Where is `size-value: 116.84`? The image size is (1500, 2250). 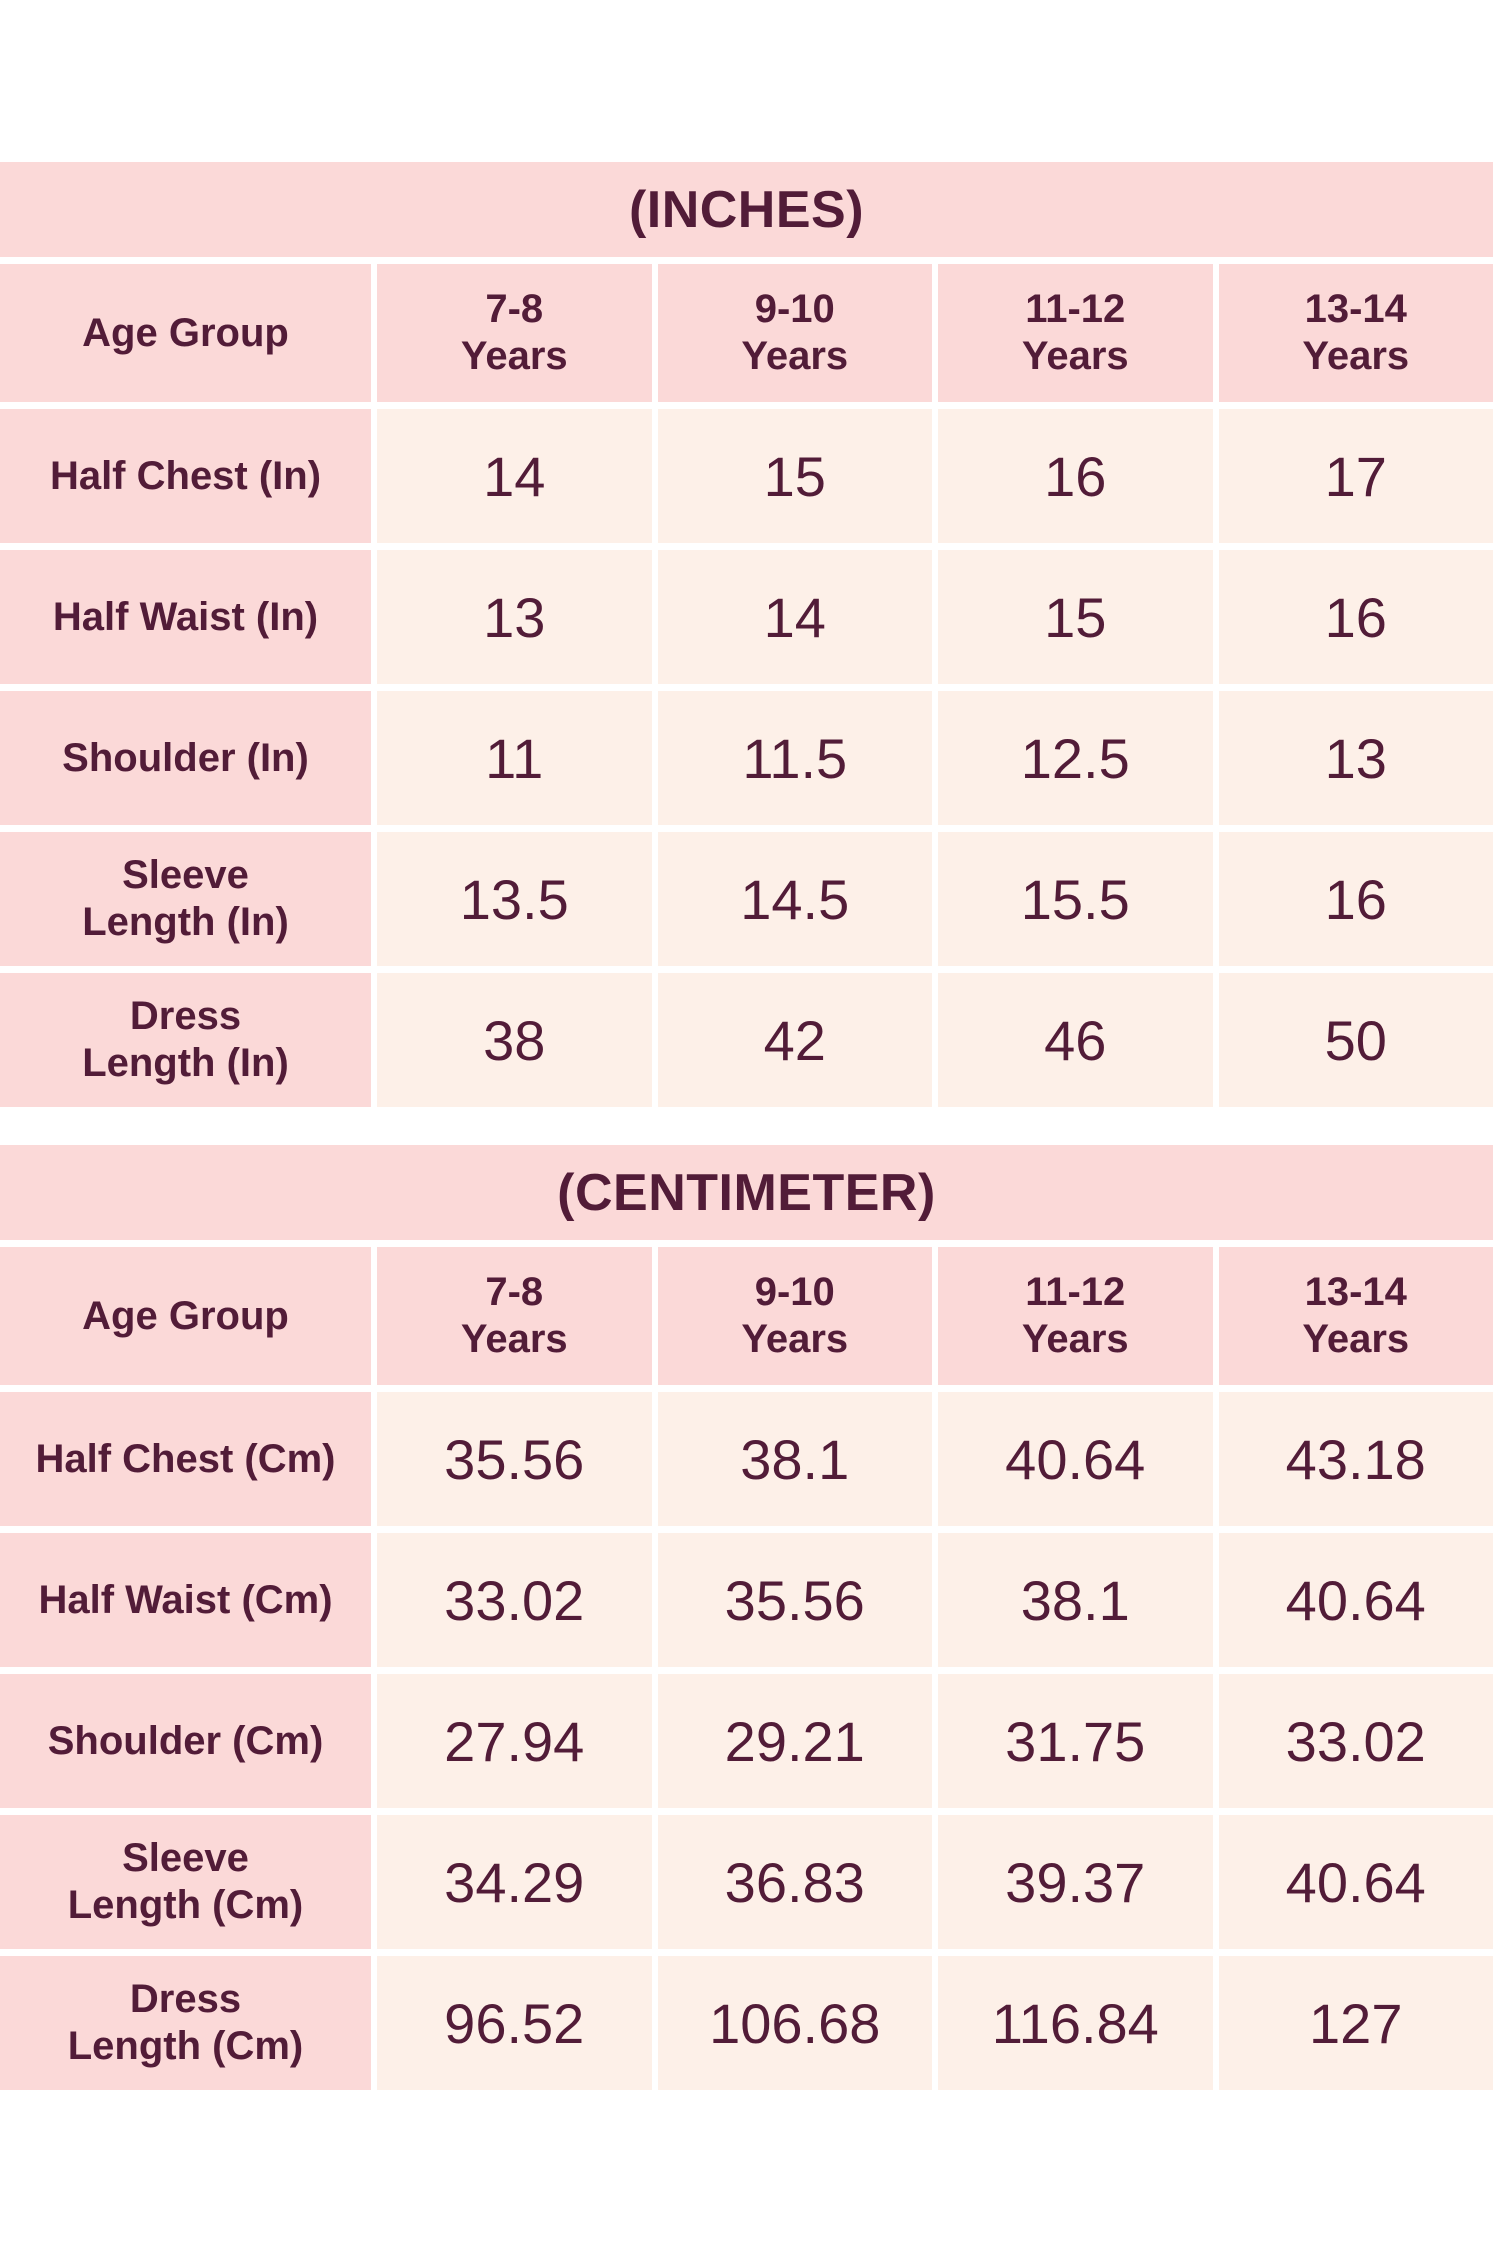 size-value: 116.84 is located at coordinates (1075, 2023).